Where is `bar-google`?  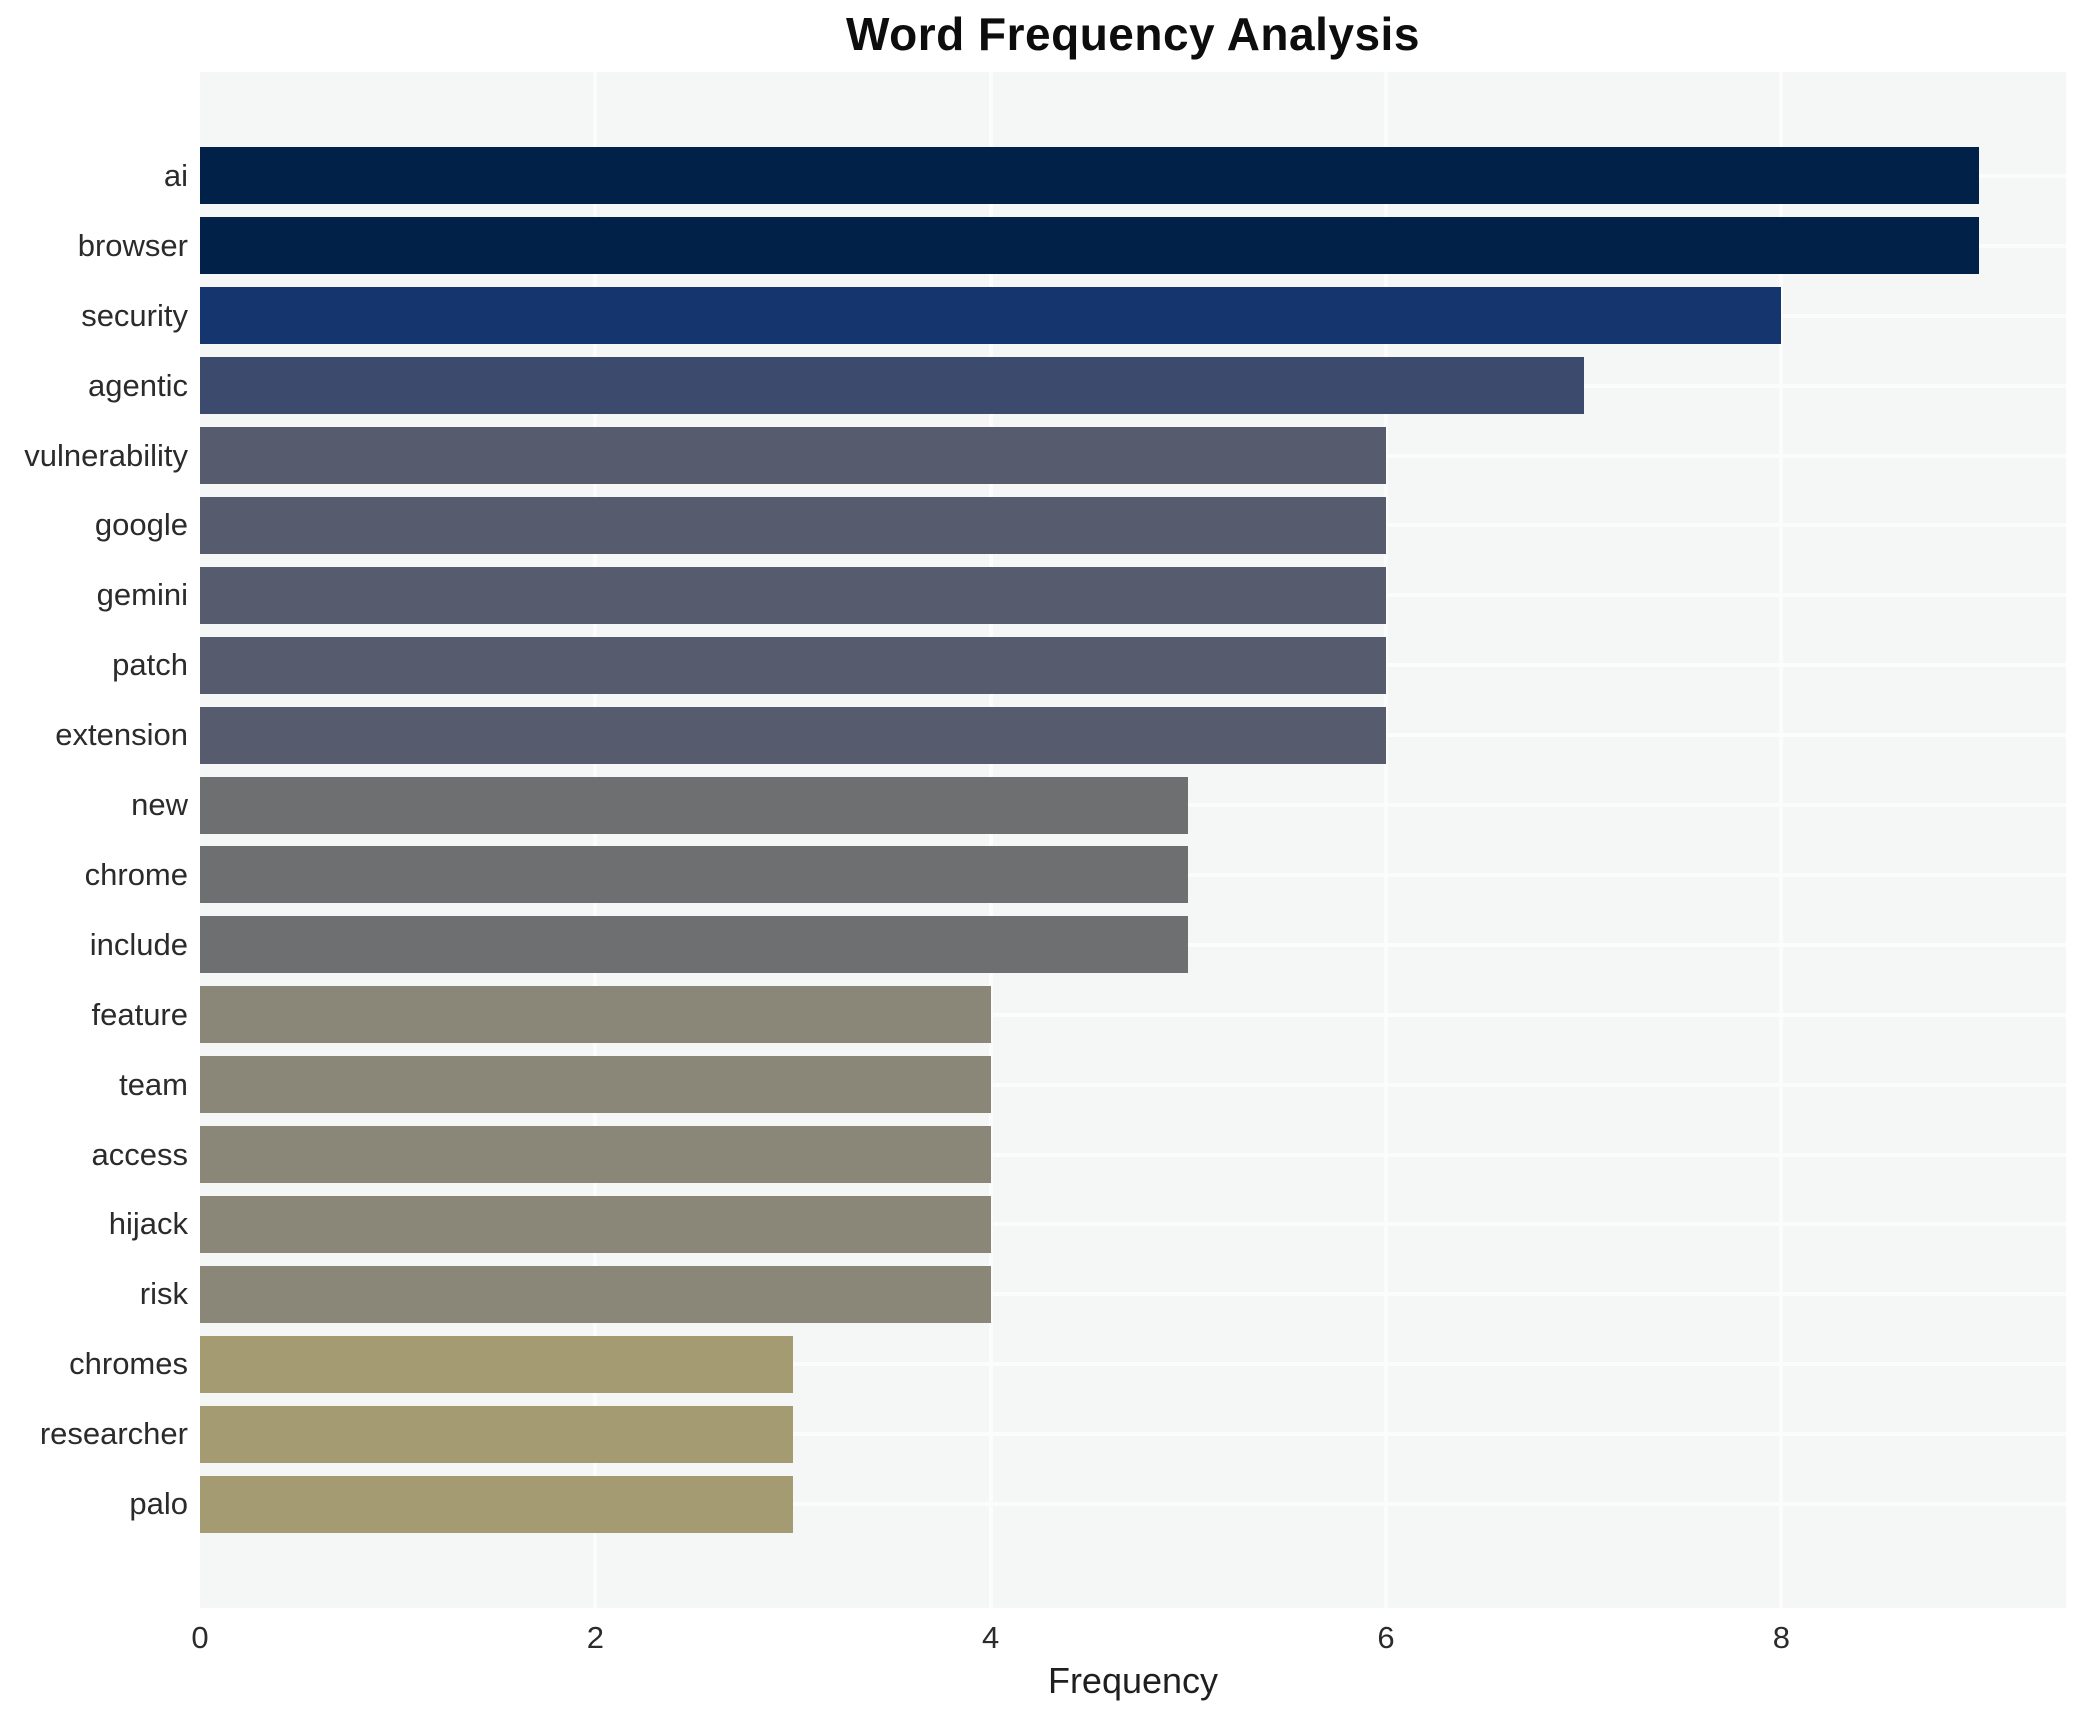
bar-google is located at coordinates (793, 525).